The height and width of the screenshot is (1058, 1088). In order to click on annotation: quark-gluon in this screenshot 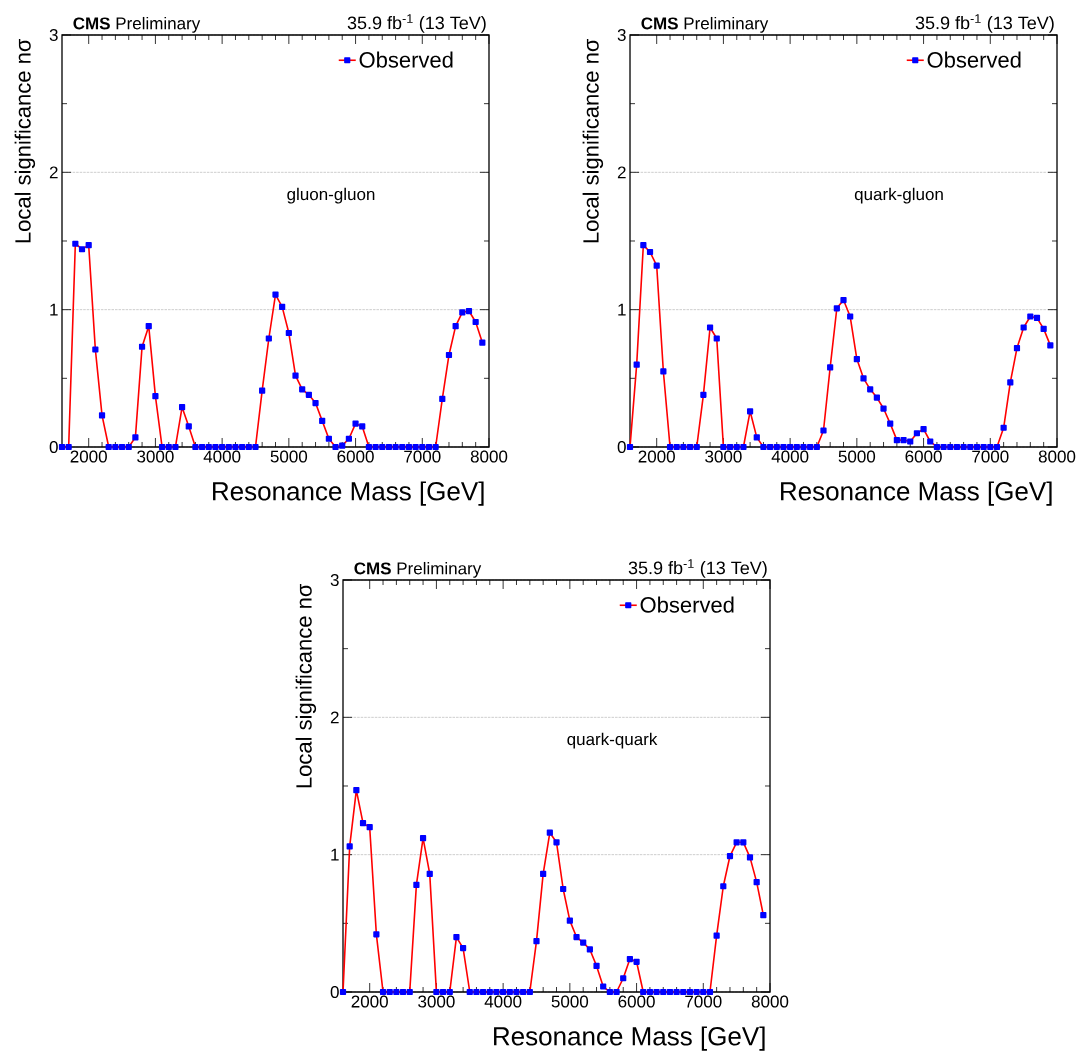, I will do `click(898, 195)`.